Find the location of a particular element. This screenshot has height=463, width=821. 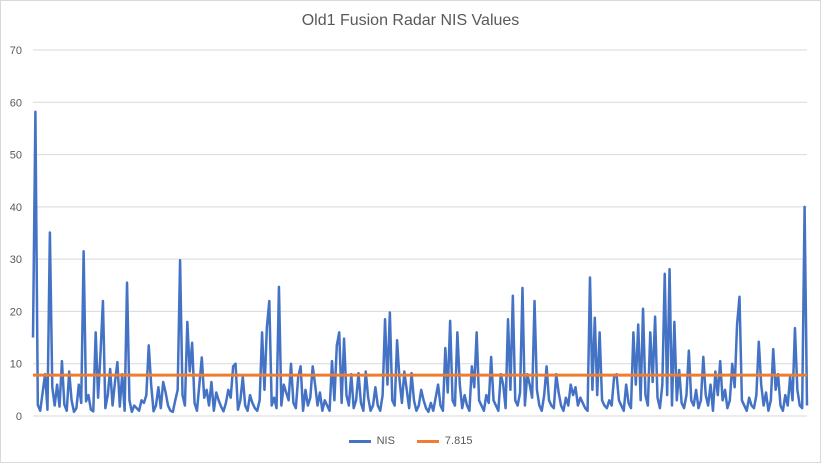

legend-swatch-nis is located at coordinates (359, 441).